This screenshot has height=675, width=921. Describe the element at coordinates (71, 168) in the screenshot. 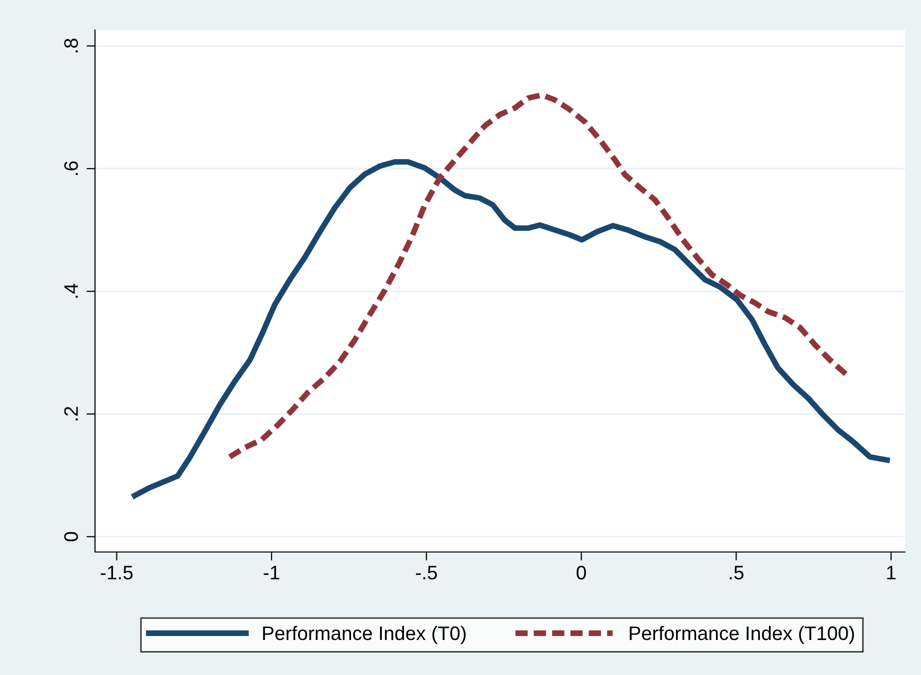

I see `y-tick-label: .6` at that location.